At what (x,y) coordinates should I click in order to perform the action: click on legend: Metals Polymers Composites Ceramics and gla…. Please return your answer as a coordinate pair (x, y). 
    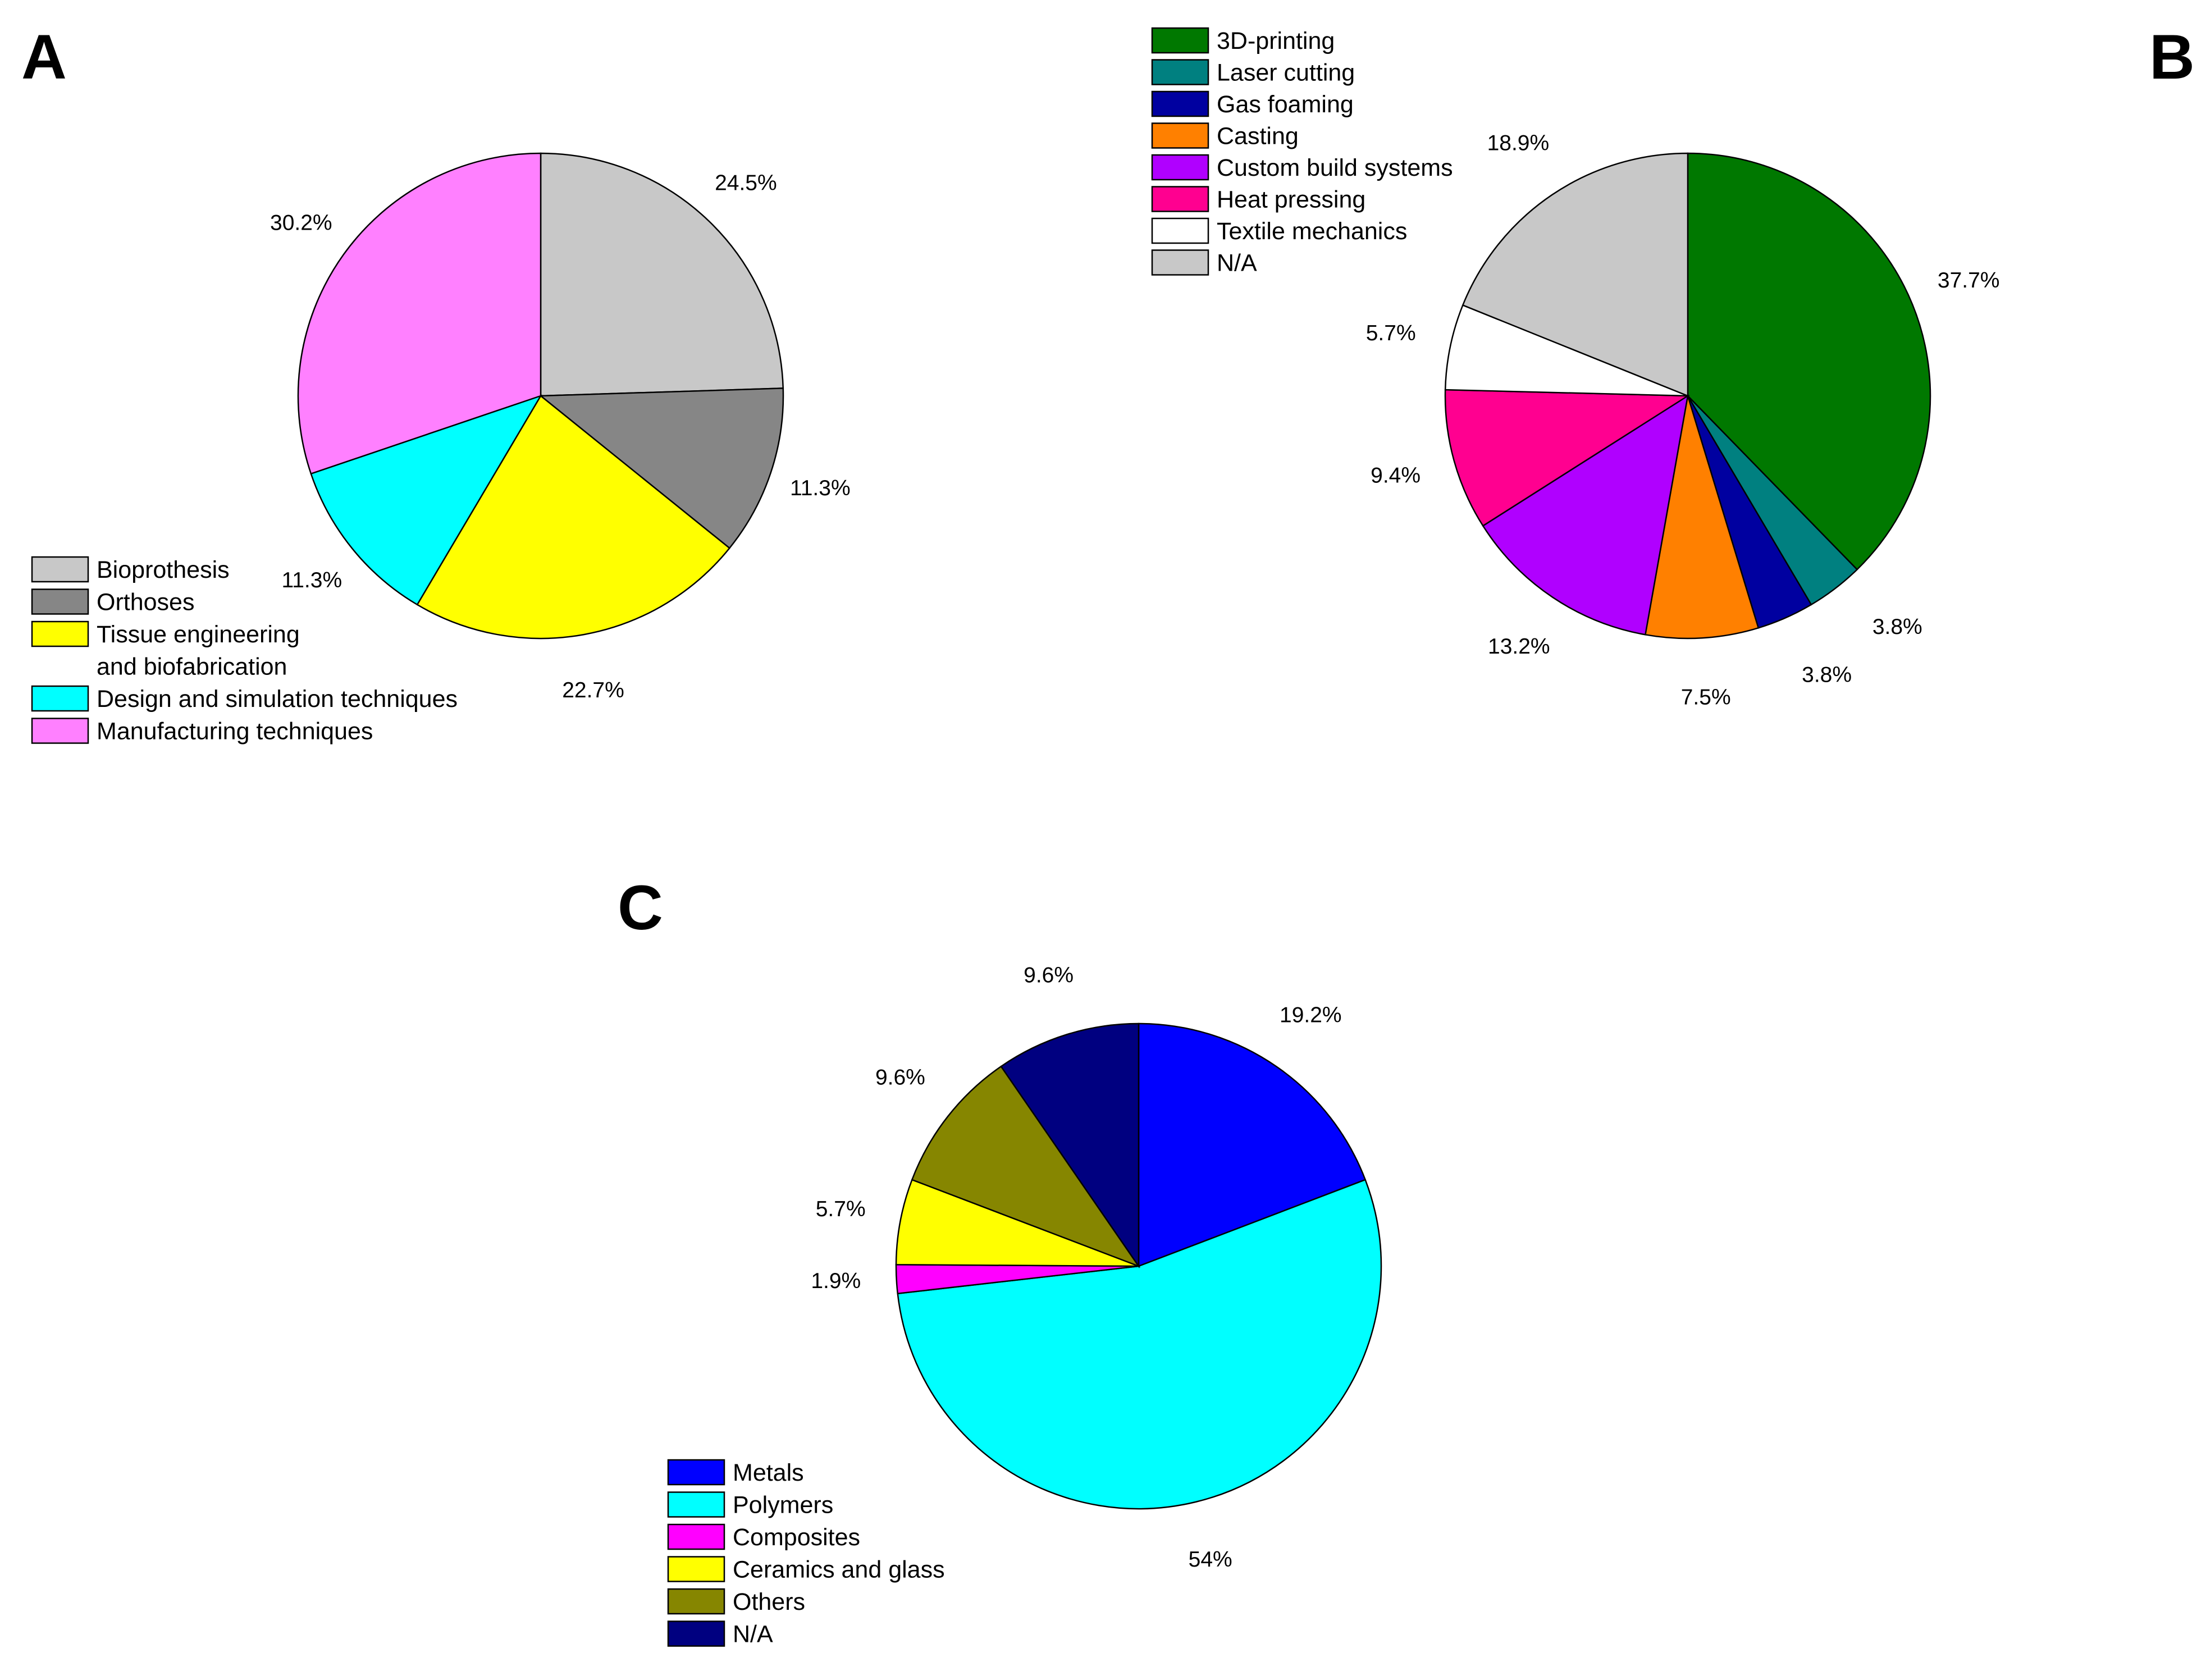
    Looking at the image, I should click on (806, 1553).